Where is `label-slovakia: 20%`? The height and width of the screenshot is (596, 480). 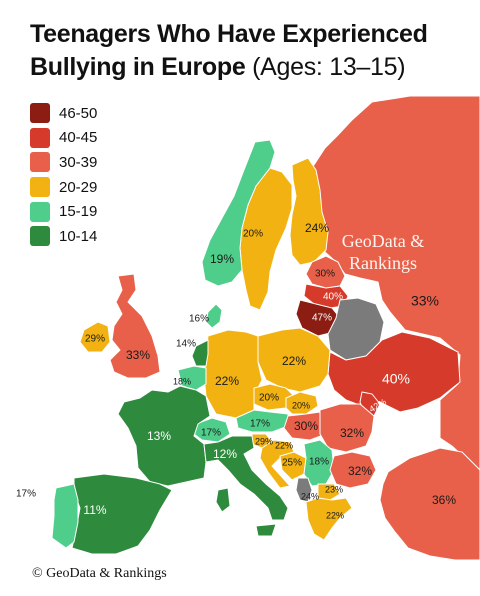
label-slovakia: 20% is located at coordinates (301, 405).